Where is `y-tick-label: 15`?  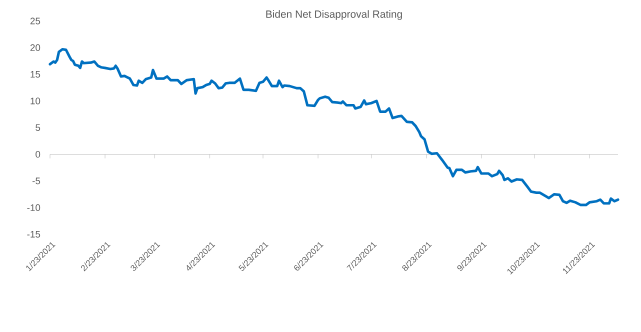
y-tick-label: 15 is located at coordinates (35, 74).